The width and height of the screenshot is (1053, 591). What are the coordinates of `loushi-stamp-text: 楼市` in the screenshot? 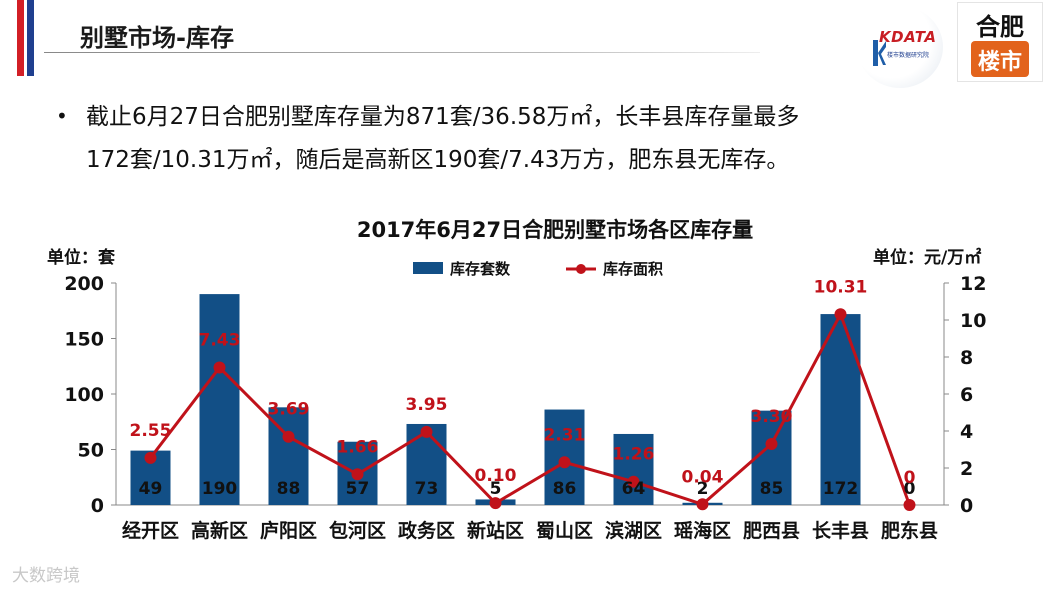 It's located at (999, 62).